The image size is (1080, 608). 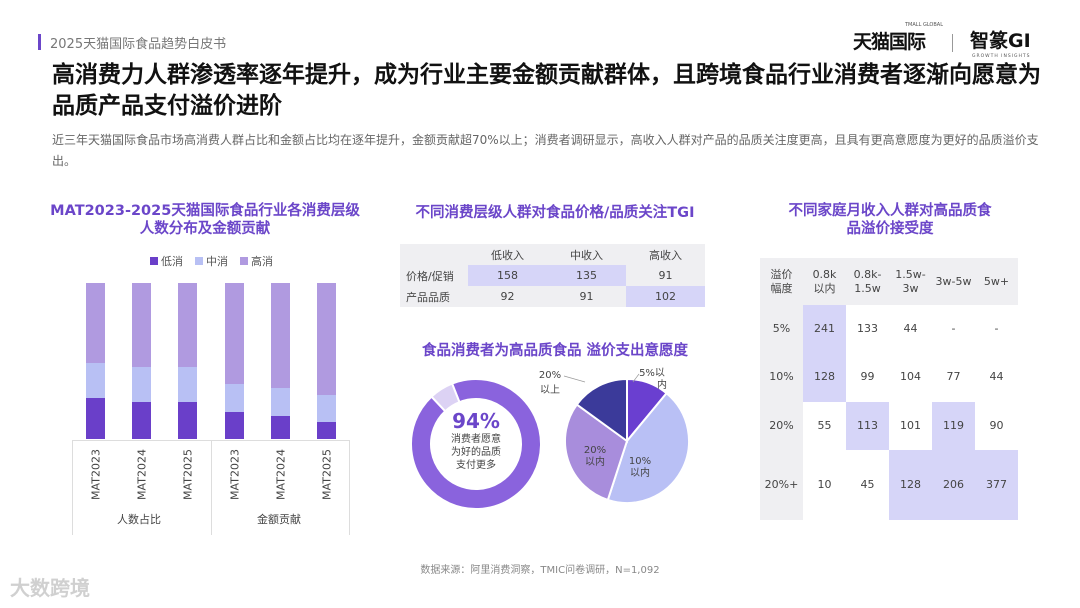 I want to click on group-label-people: 人数占比, so click(x=139, y=519).